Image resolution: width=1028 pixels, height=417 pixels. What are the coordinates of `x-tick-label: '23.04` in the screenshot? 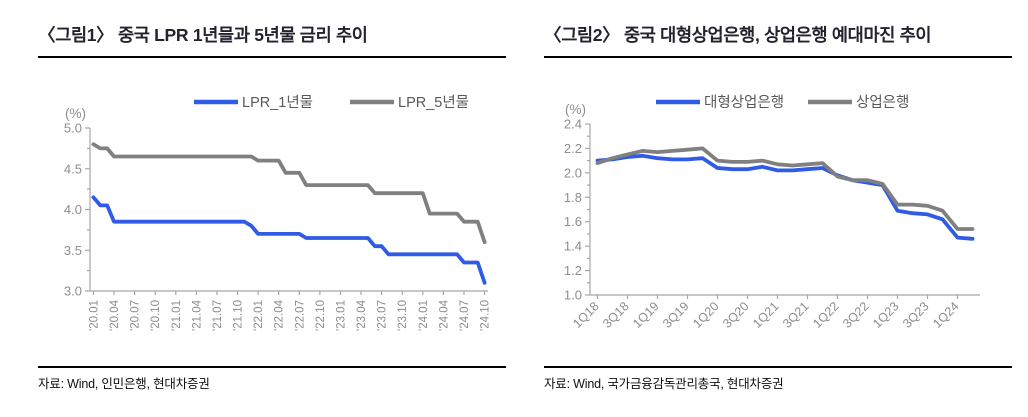 It's located at (362, 315).